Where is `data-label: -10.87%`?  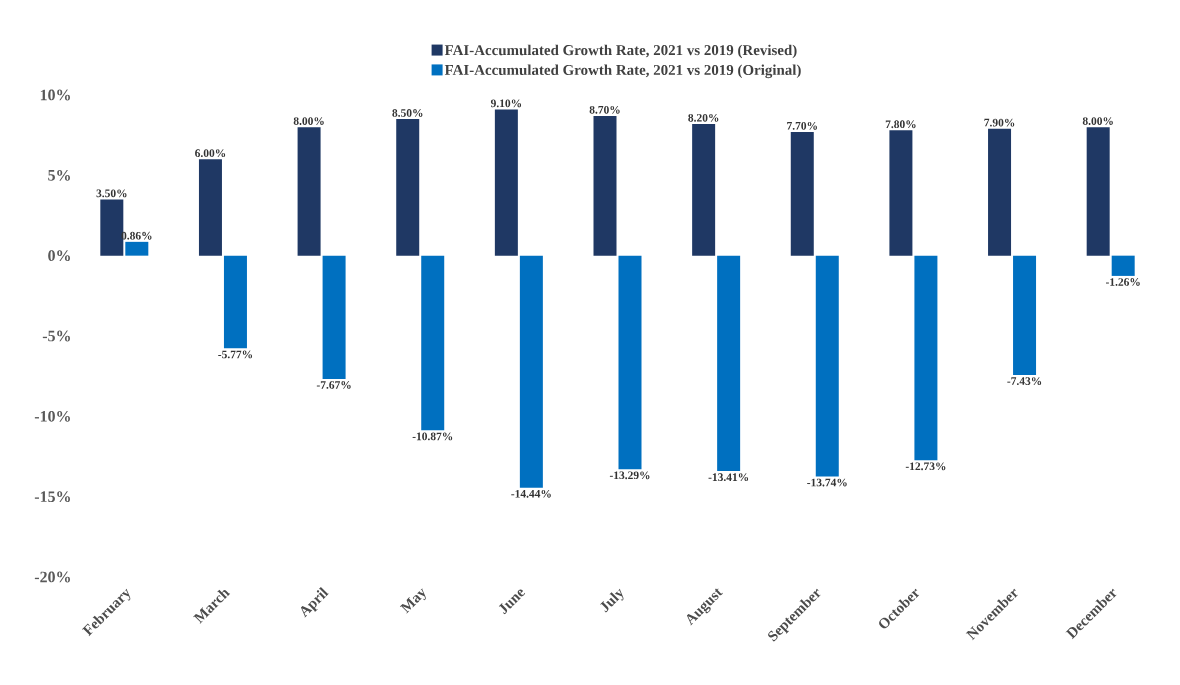
data-label: -10.87% is located at coordinates (432, 436).